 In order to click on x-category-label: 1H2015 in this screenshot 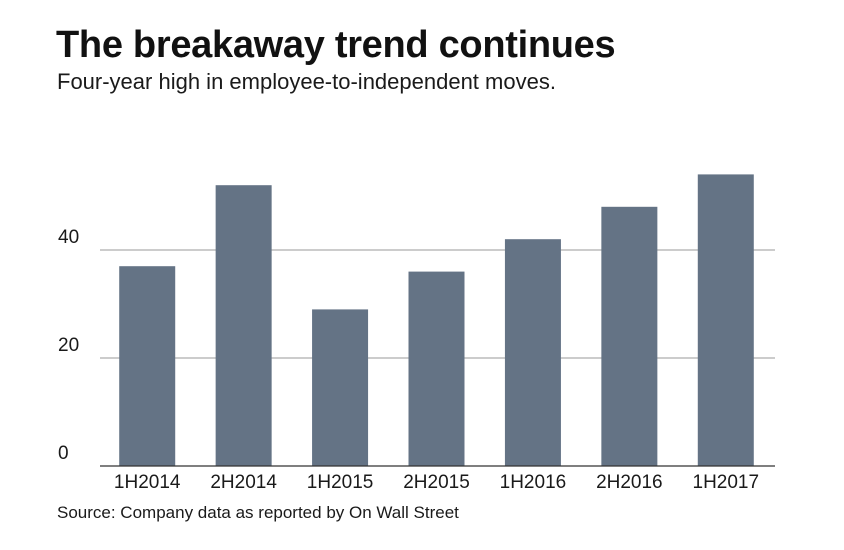, I will do `click(340, 482)`.